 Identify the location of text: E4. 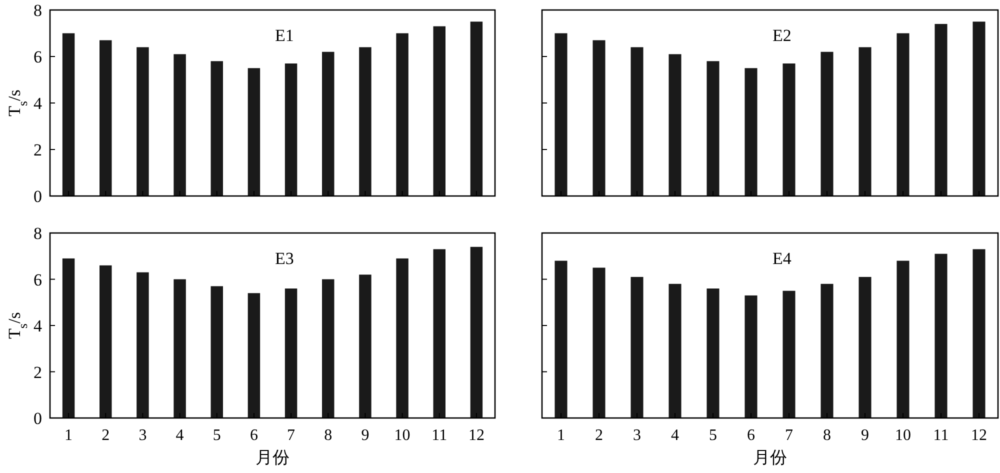
(782, 258).